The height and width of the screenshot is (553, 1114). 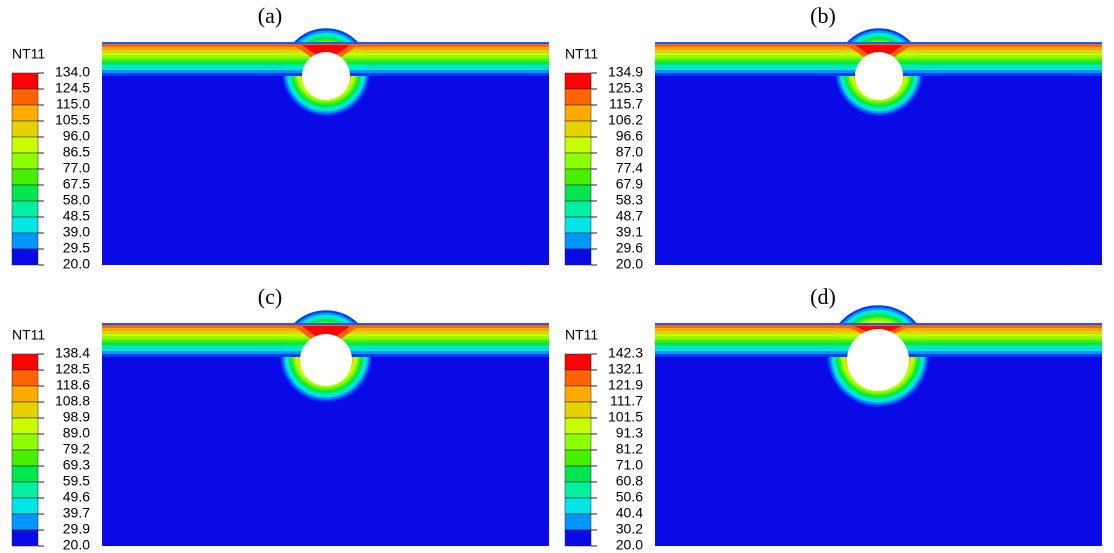 What do you see at coordinates (76, 529) in the screenshot?
I see `legend-value: 29.9` at bounding box center [76, 529].